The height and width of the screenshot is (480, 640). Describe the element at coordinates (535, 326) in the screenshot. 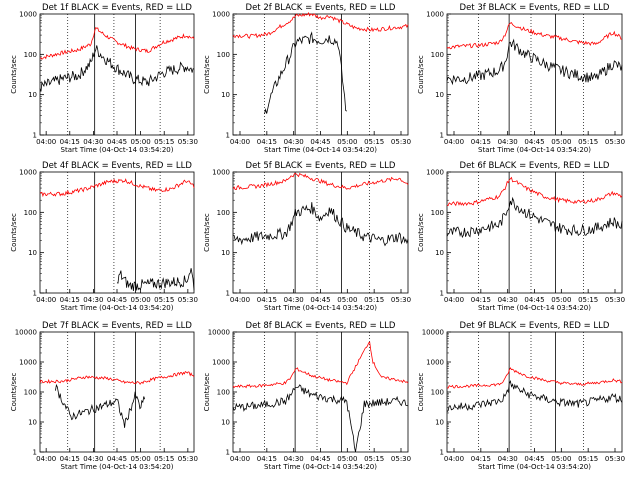

I see `panel-title: Det 9f BLACK = Events, RED = LLD` at that location.